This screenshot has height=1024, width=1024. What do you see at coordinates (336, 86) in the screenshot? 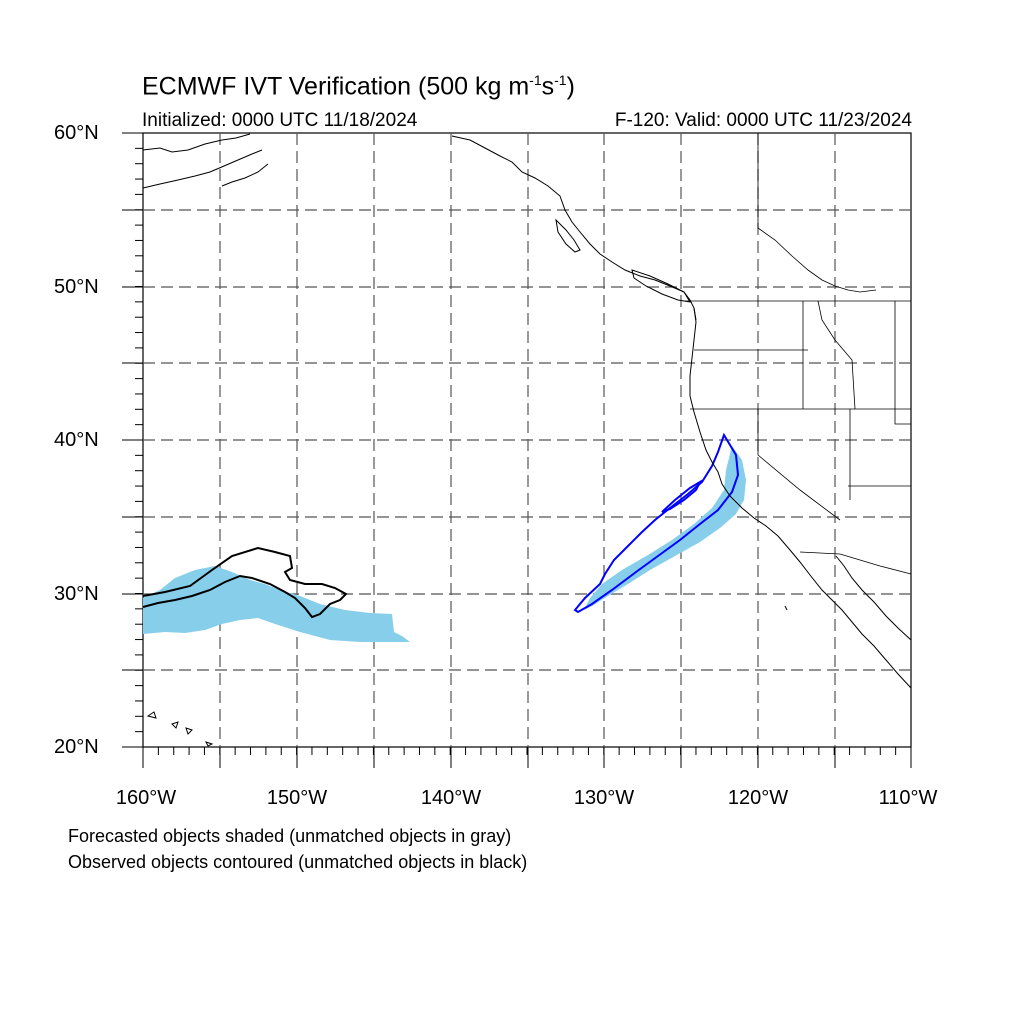
I see `title-text: ECMWF IVT Verification (500 kg m` at bounding box center [336, 86].